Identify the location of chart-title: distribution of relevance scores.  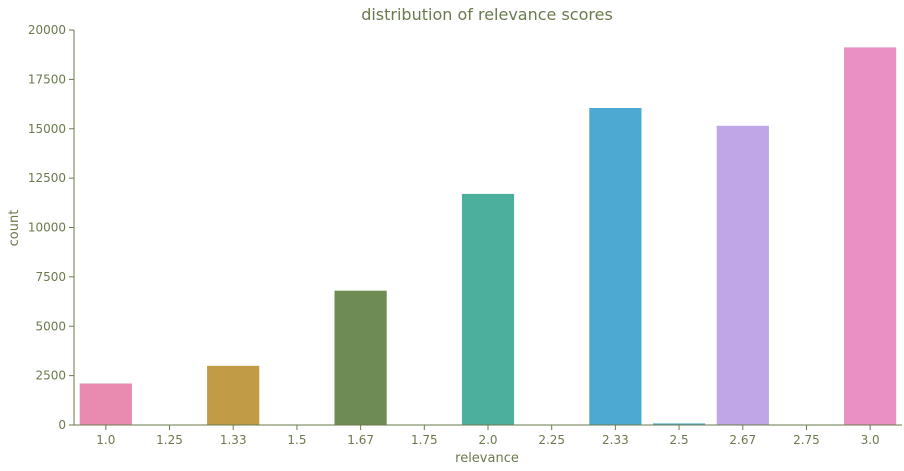
(487, 14).